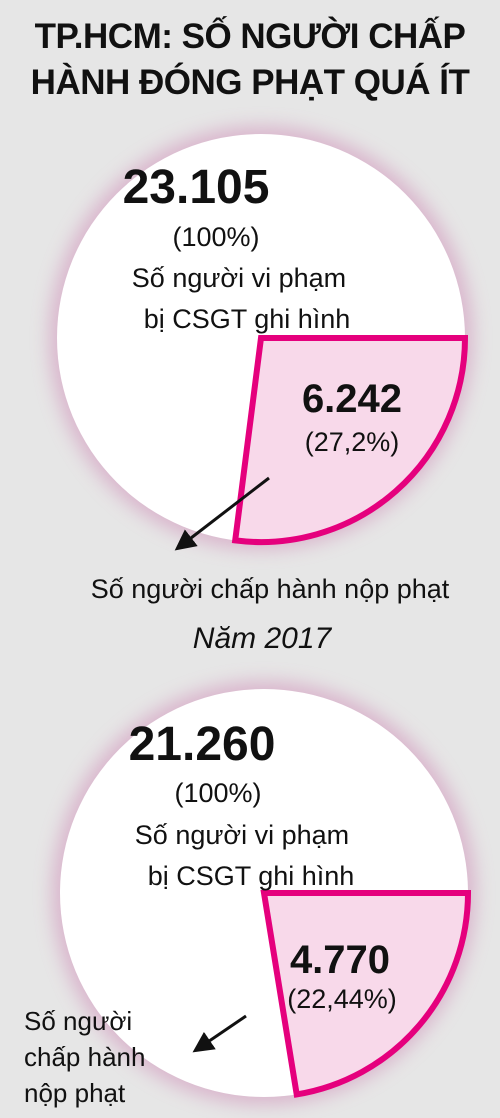 The width and height of the screenshot is (500, 1118). I want to click on total-value-label: 23.105, so click(196, 187).